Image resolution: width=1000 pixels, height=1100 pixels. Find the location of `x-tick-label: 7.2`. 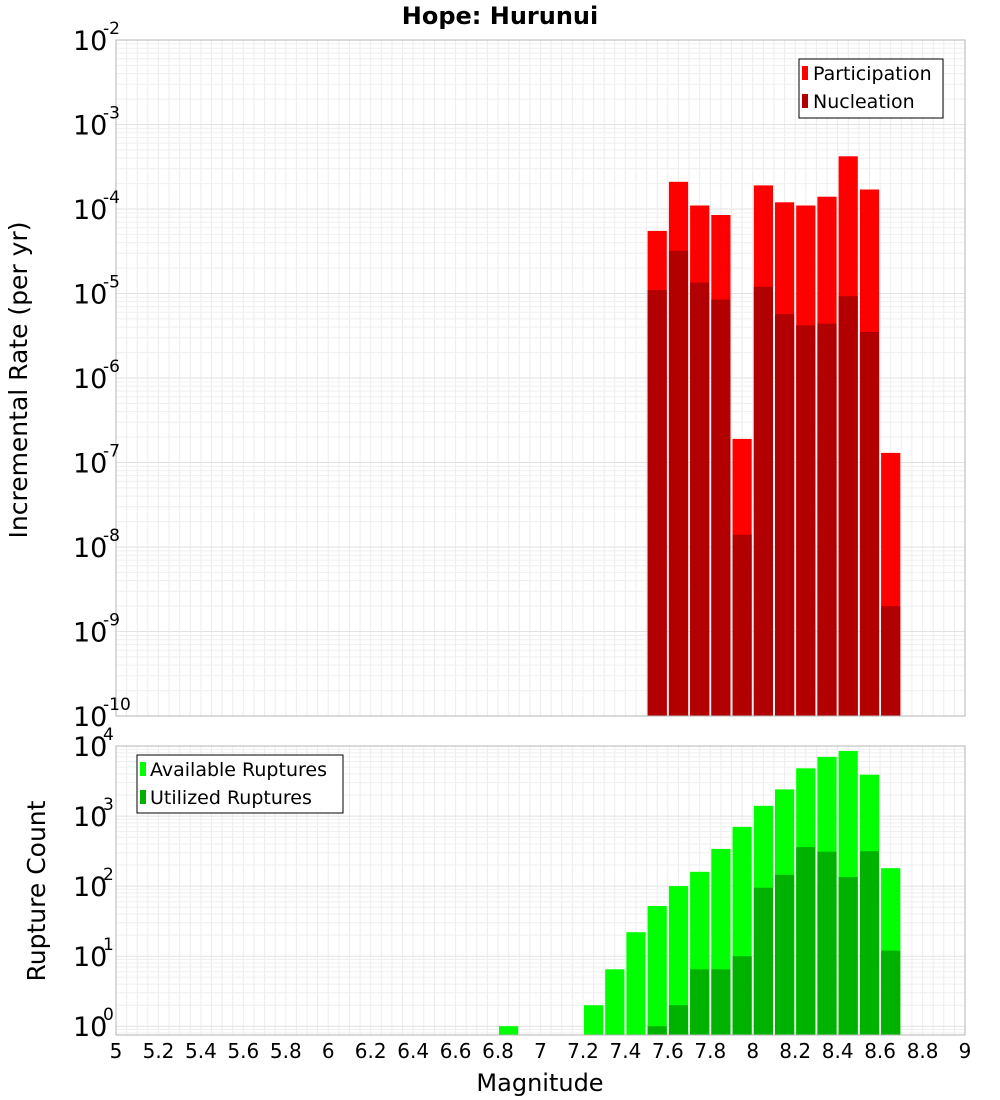

x-tick-label: 7.2 is located at coordinates (583, 1051).